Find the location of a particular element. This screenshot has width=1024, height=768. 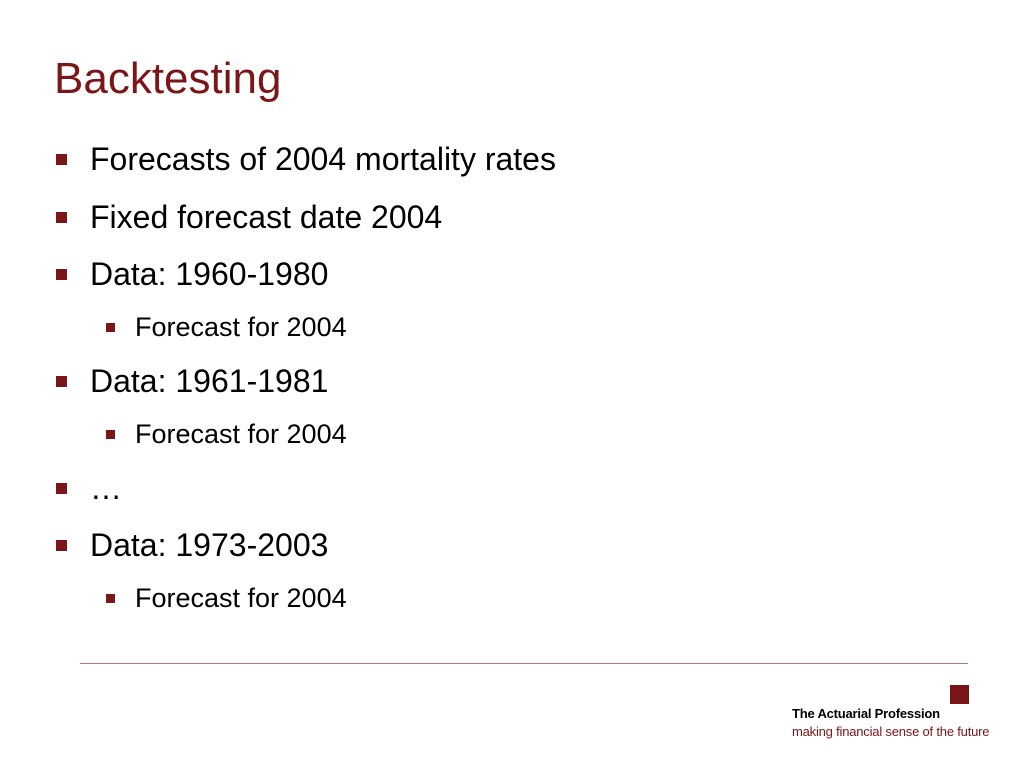

bullet-text: Data: 1961-1981 is located at coordinates (209, 380).